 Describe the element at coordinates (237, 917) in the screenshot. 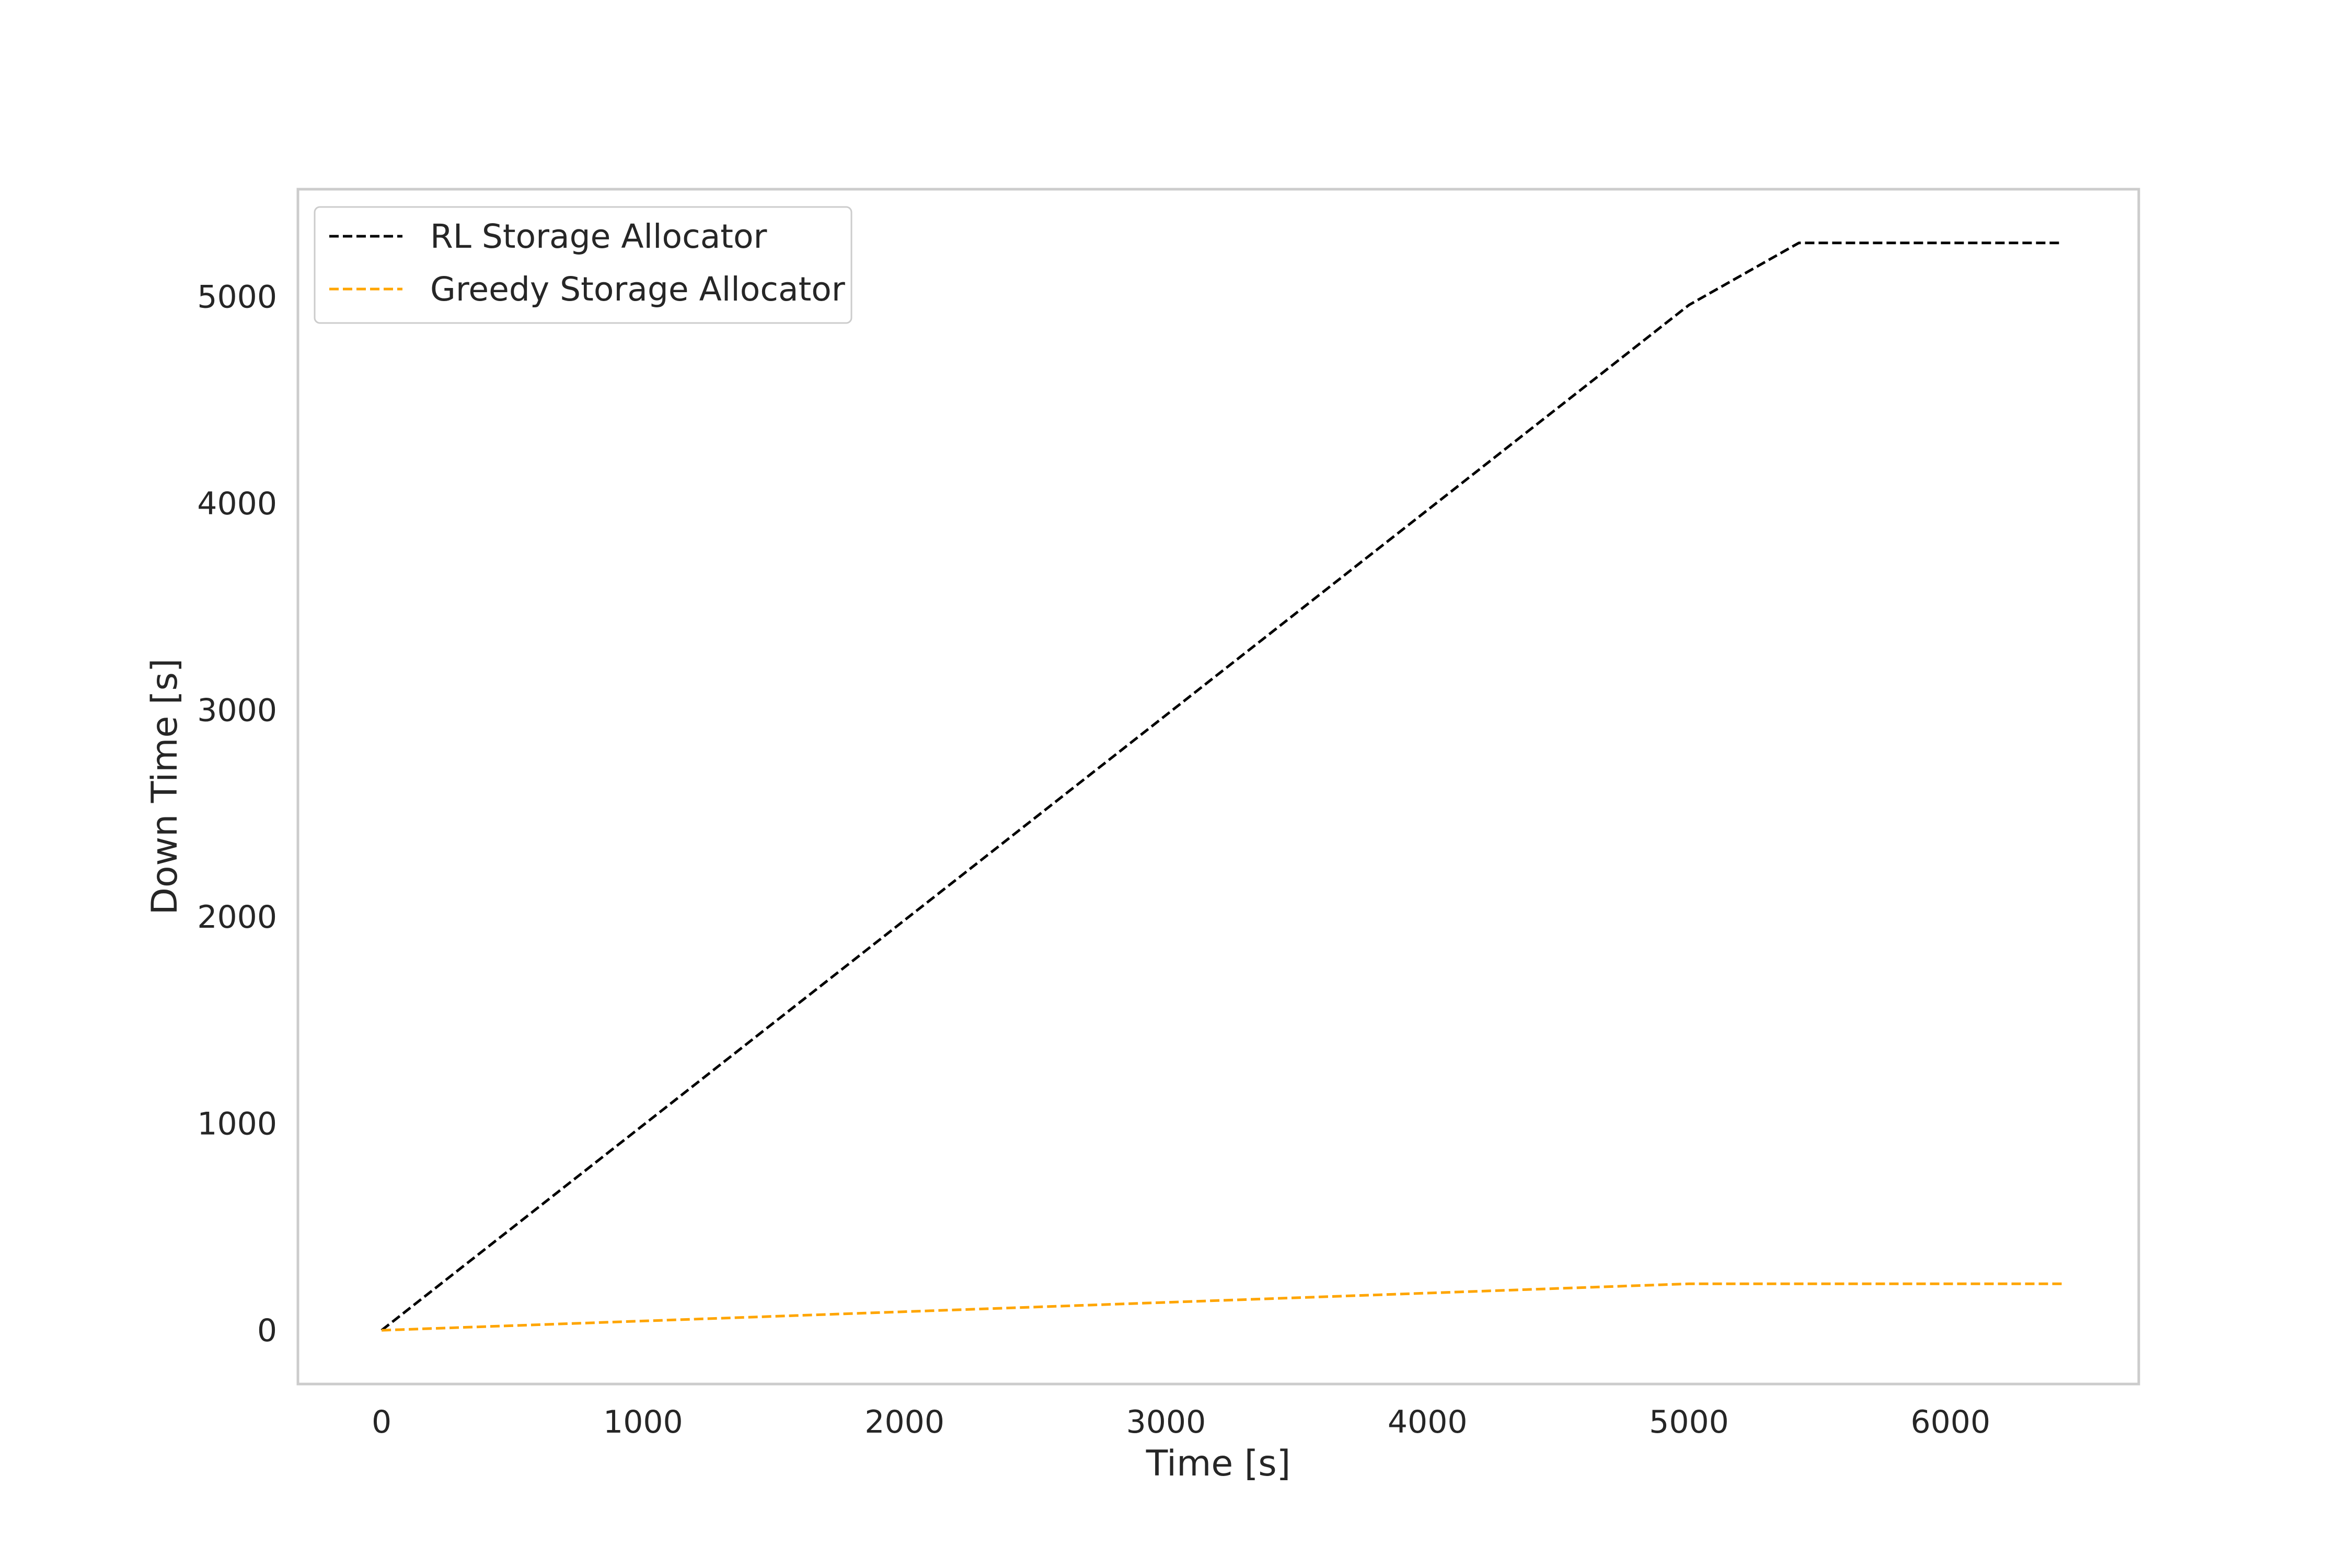

I see `y-tick-label: 2000` at that location.